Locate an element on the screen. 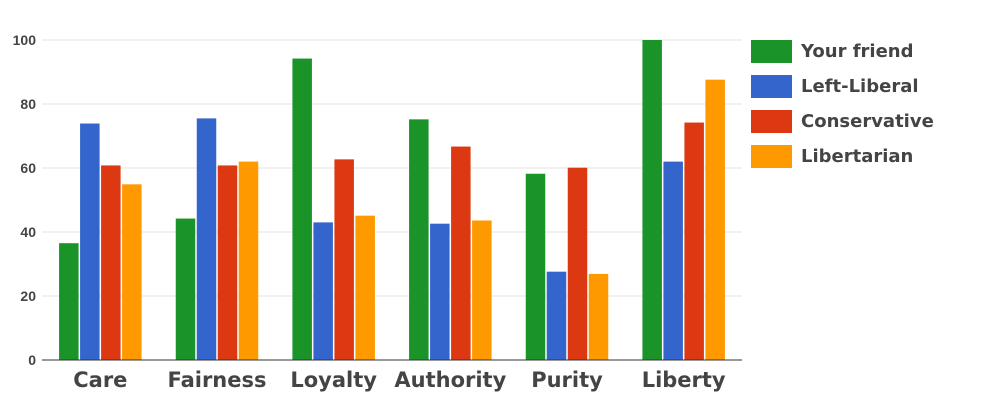 The height and width of the screenshot is (400, 1000). legend-label: Your friend is located at coordinates (857, 51).